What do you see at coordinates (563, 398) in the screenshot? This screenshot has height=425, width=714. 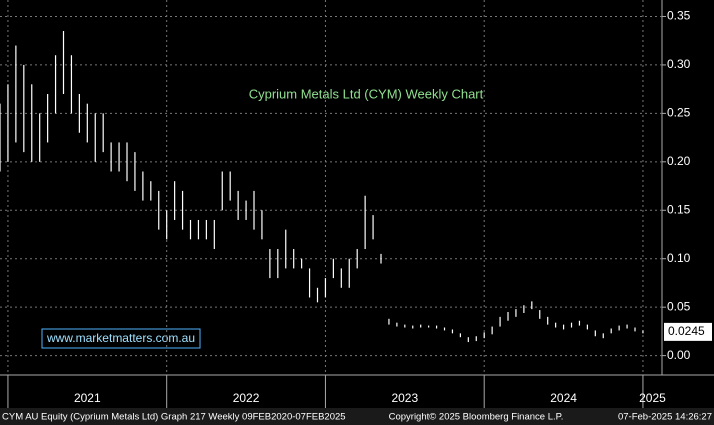 I see `x-tick-label: 2024` at bounding box center [563, 398].